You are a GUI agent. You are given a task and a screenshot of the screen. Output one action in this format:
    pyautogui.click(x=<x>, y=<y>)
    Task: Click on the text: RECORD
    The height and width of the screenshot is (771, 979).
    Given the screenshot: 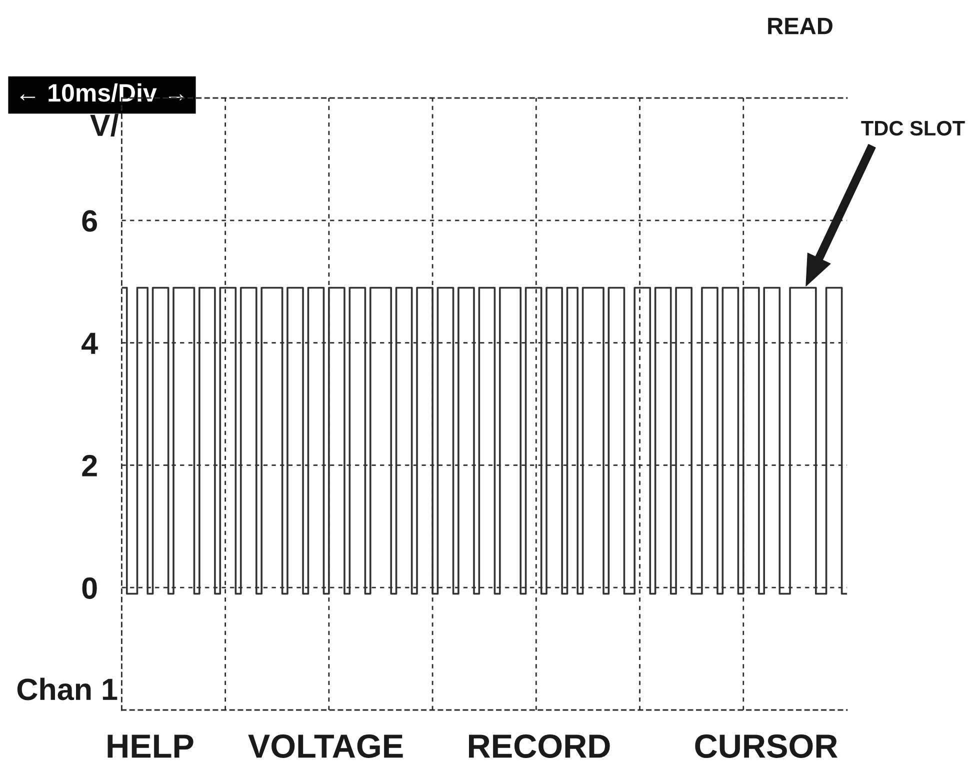 What is the action you would take?
    pyautogui.click(x=539, y=746)
    